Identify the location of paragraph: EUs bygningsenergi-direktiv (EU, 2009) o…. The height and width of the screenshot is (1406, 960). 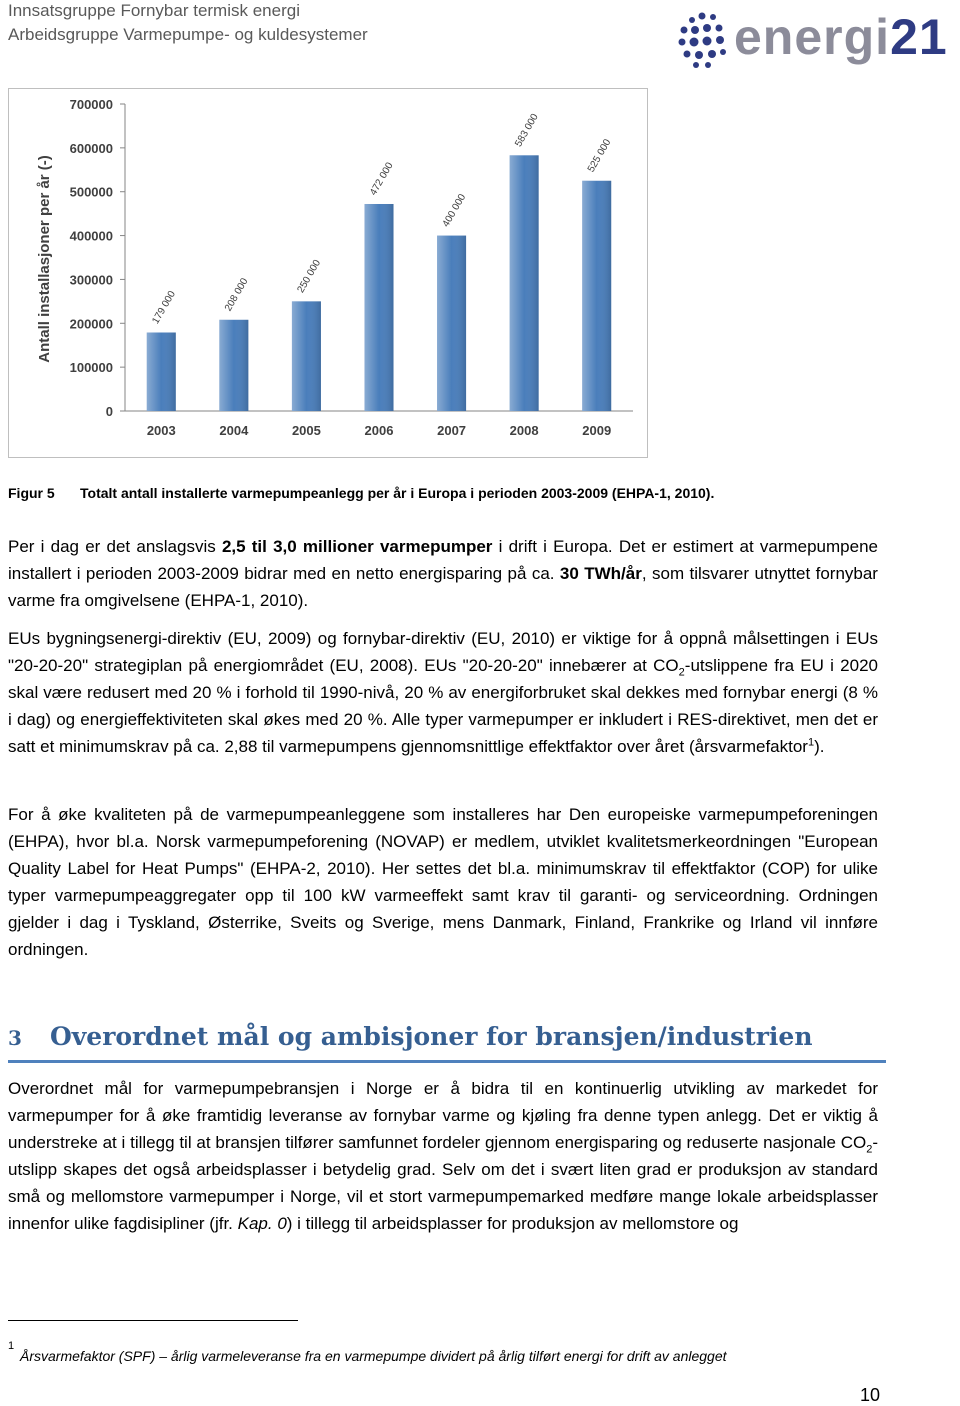
(443, 692).